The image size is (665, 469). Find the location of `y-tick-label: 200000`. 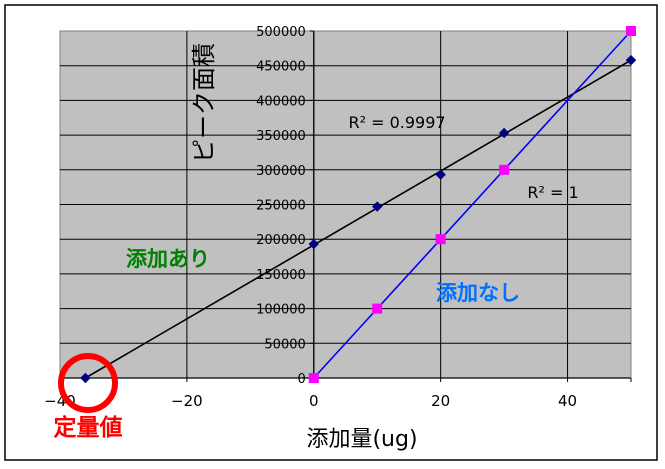

y-tick-label: 200000 is located at coordinates (281, 240).